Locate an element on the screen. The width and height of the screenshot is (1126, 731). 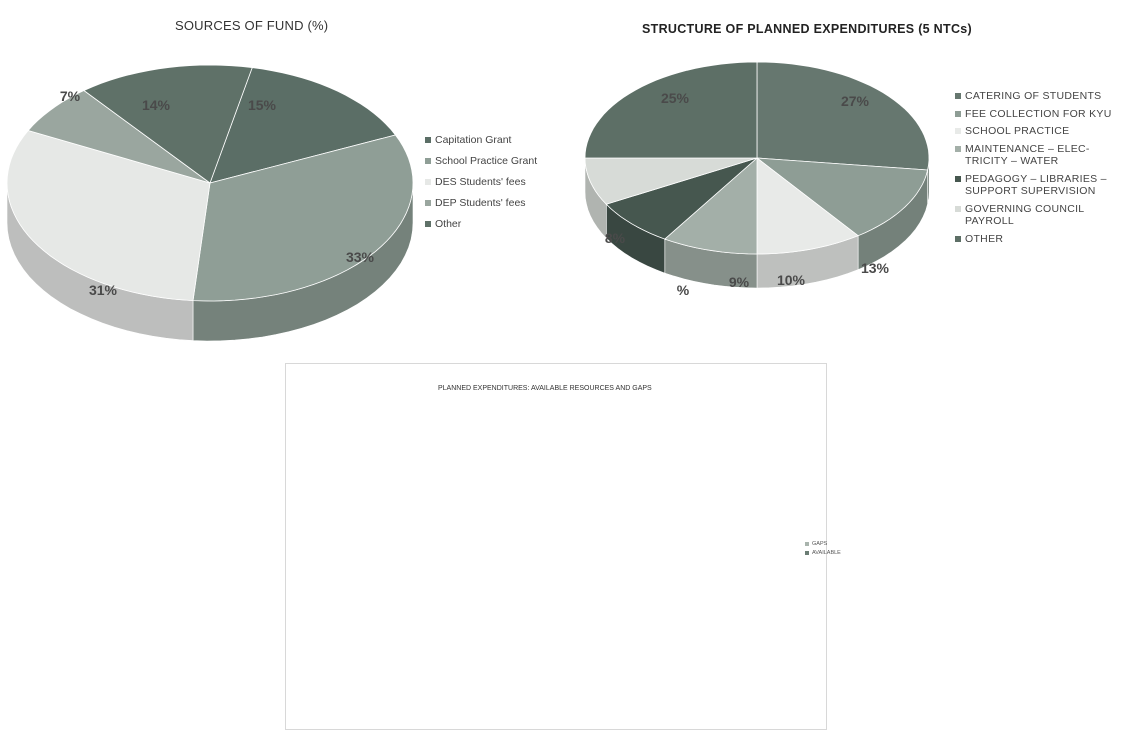
legend-item-1-5: GOVERNING COUNCIL PAYROLL is located at coordinates (1040, 215).